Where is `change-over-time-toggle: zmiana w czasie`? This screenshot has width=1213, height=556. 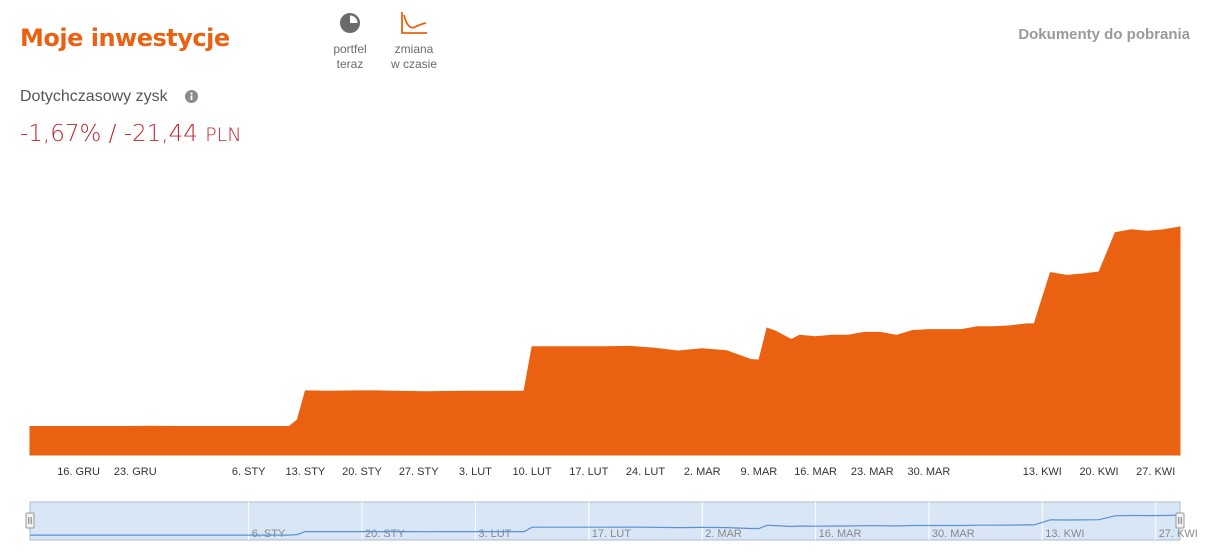
change-over-time-toggle: zmiana w czasie is located at coordinates (414, 41).